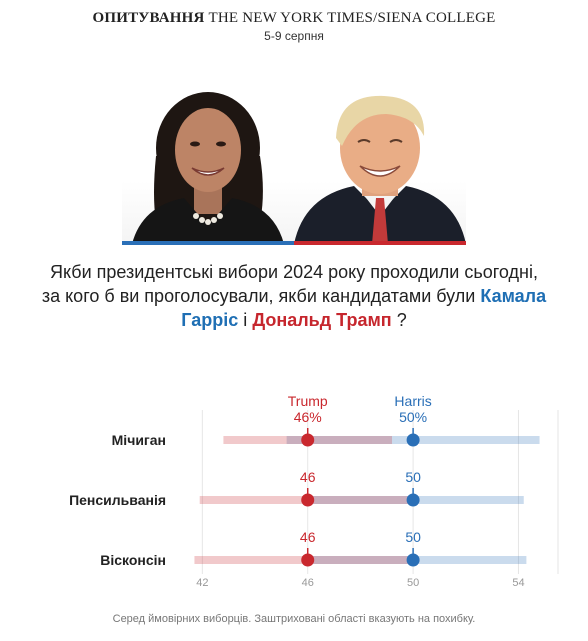 This screenshot has height=641, width=588. Describe the element at coordinates (202, 583) in the screenshot. I see `tick-label-42: 42` at that location.